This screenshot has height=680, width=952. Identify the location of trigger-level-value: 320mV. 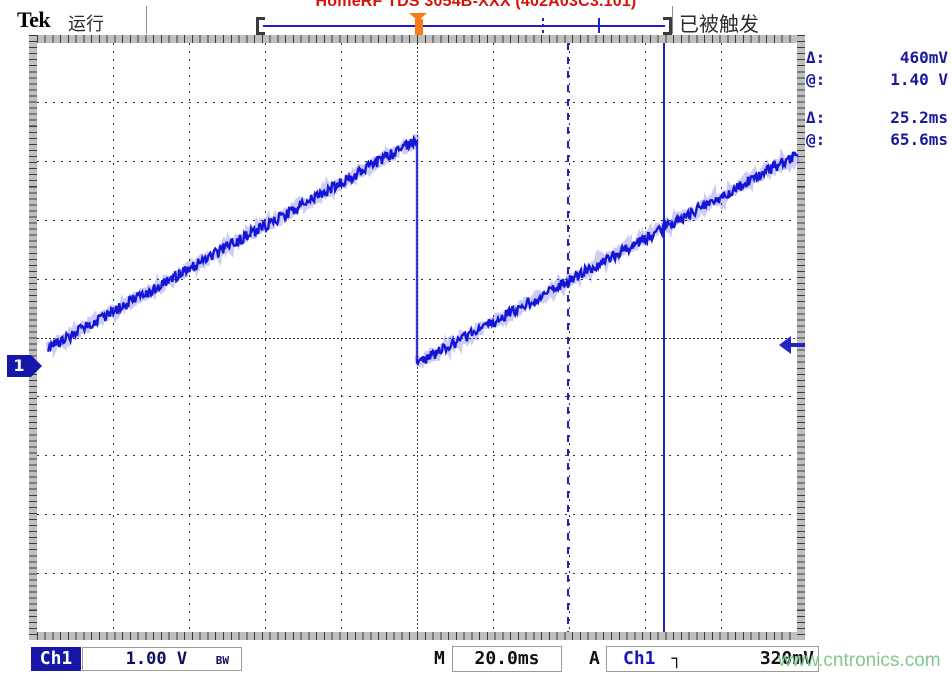
(786, 658).